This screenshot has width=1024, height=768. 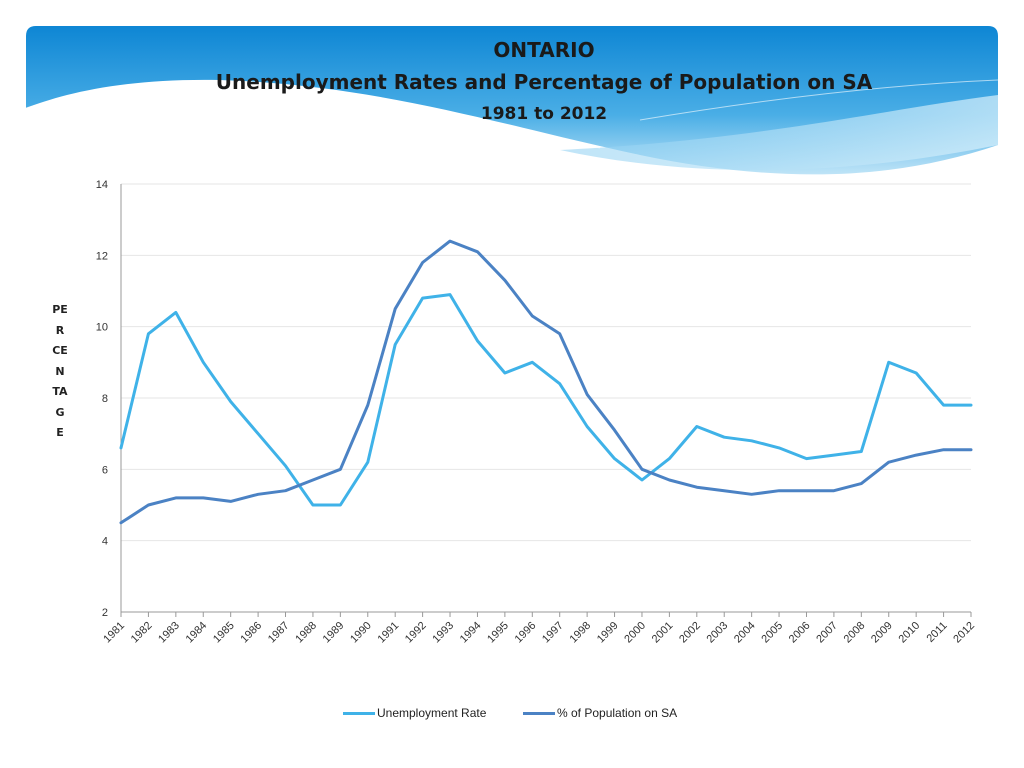 I want to click on legend-label-sa: % of Population on SA, so click(x=617, y=713).